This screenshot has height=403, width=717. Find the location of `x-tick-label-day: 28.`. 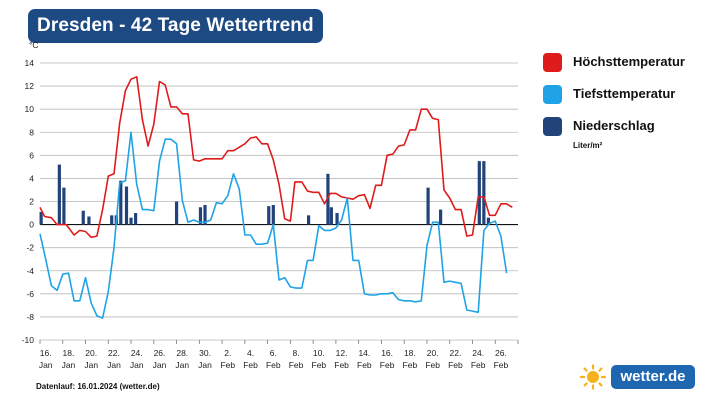

x-tick-label-day: 28. is located at coordinates (182, 353).